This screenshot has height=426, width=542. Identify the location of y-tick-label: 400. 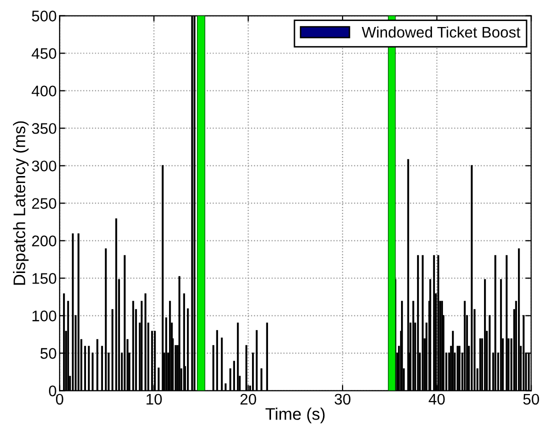
(44, 91).